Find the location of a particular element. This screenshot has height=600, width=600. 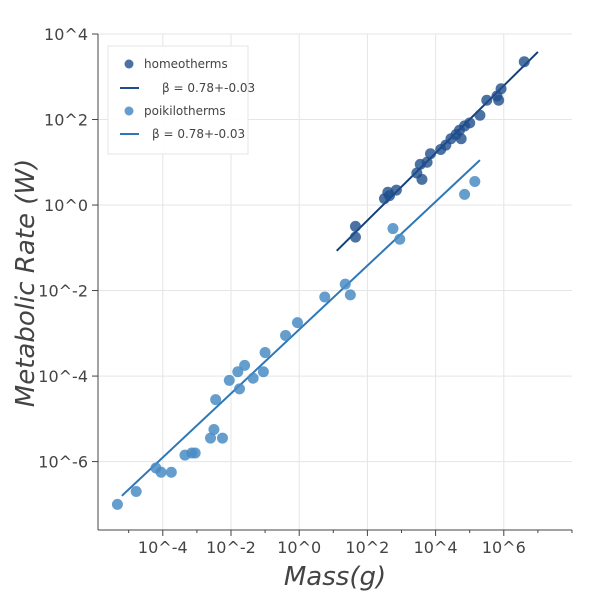

y-axis-ticks: 10^4 10^2 10^0 10^-2 10^-4 10^-6 is located at coordinates (68, 248).